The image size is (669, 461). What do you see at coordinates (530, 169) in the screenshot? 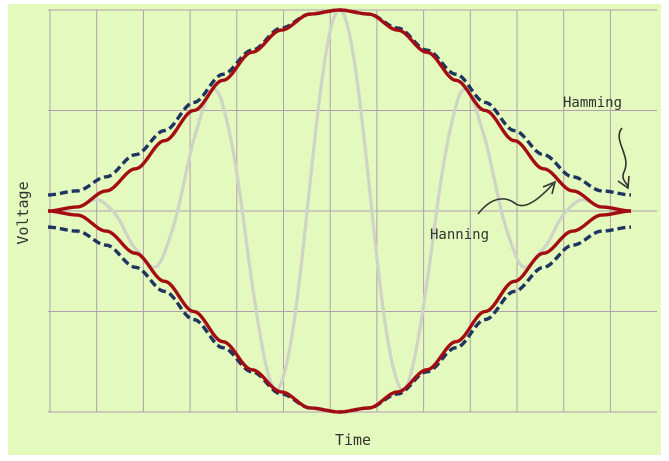
I see `annotation-layer: Hamming Hanning` at bounding box center [530, 169].